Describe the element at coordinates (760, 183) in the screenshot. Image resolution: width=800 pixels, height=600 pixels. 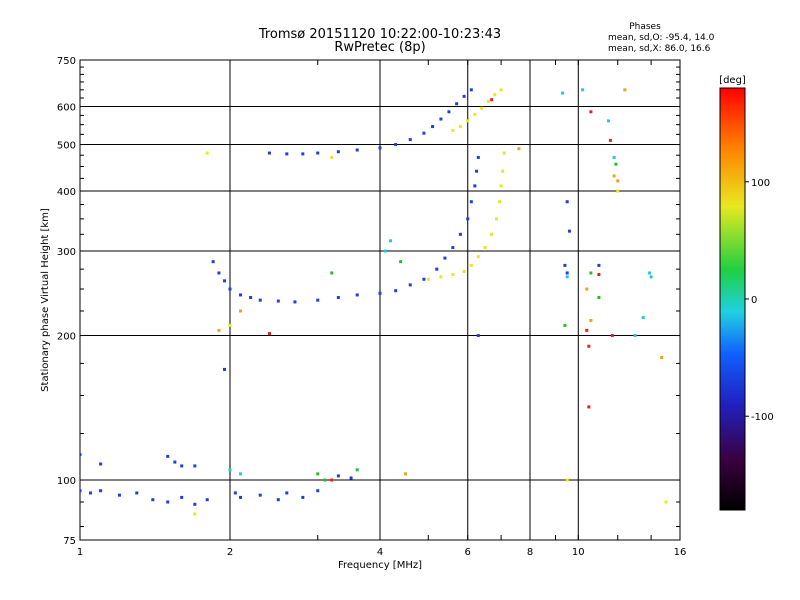
I see `colorbar-tick-label: 100` at that location.